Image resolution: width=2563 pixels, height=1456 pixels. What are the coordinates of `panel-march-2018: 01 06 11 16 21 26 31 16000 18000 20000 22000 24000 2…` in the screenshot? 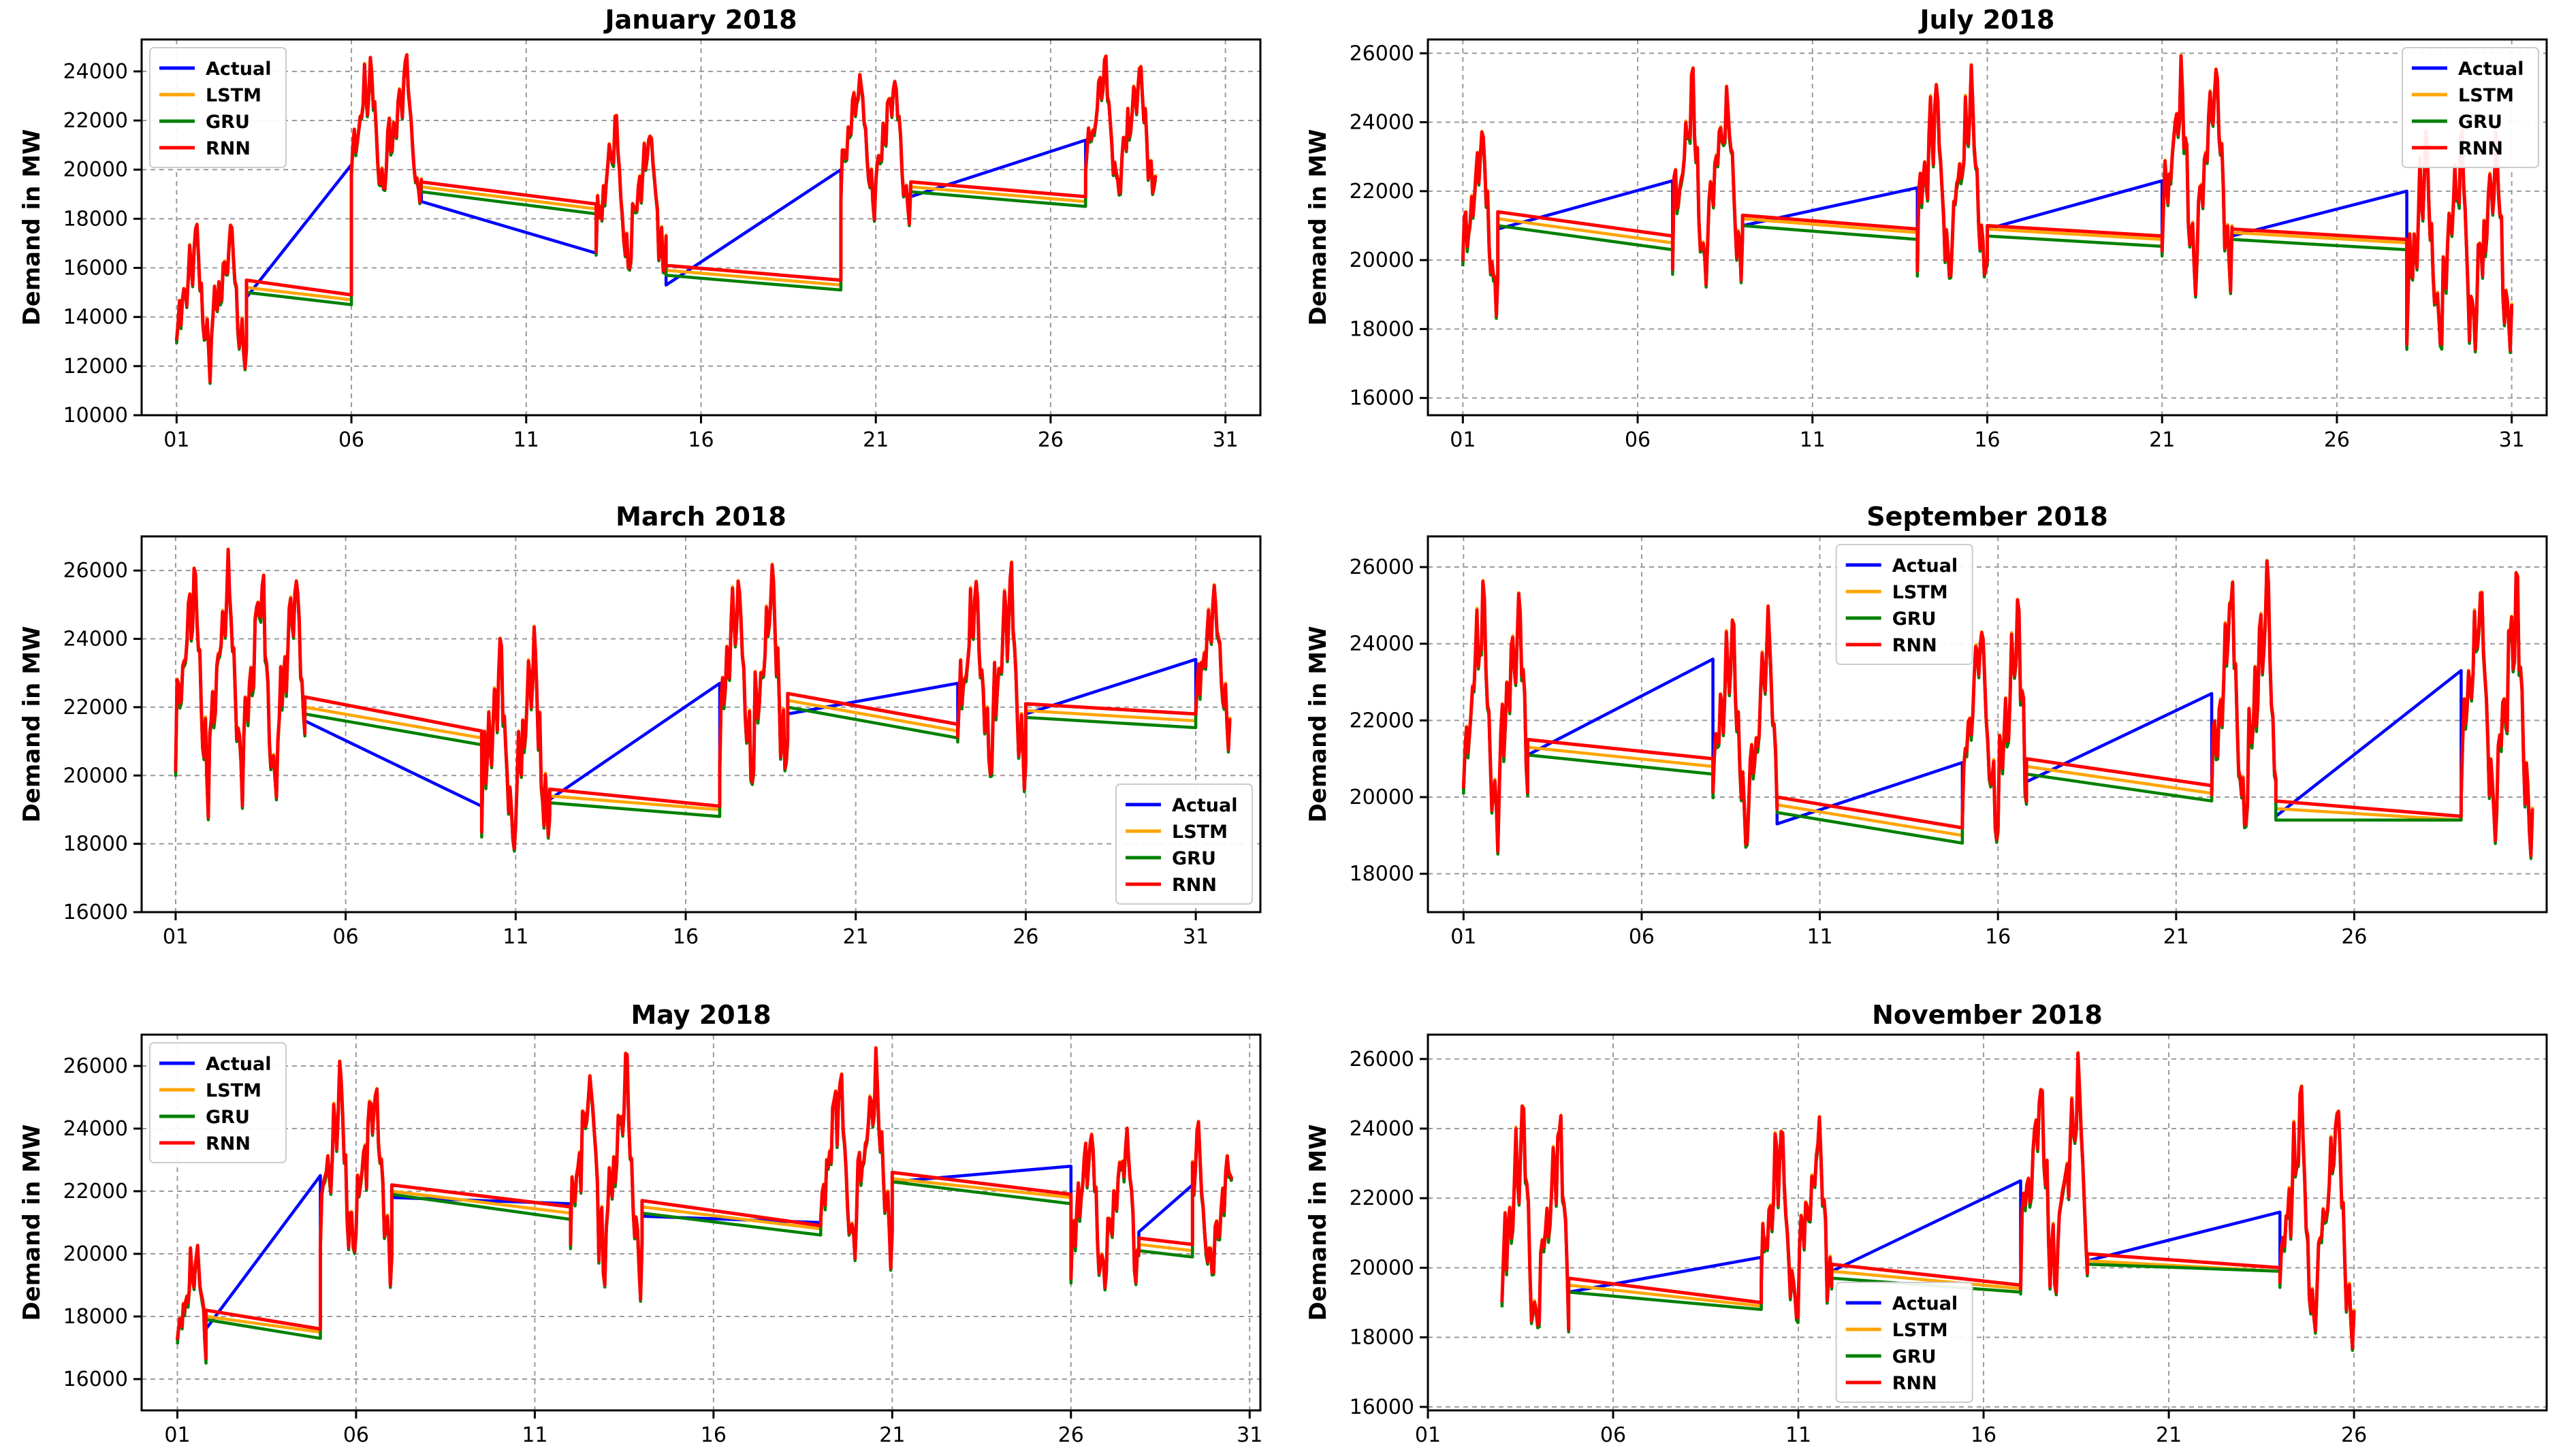 It's located at (640, 725).